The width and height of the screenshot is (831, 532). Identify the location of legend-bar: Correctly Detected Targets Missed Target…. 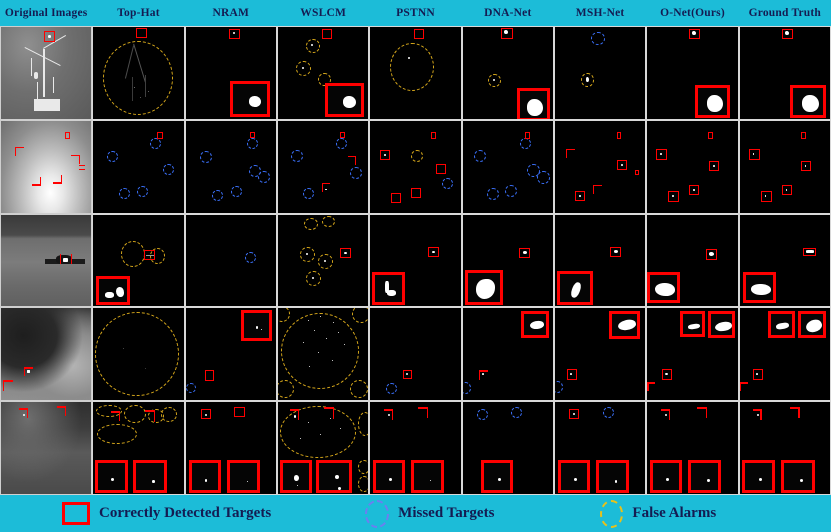
(415, 513).